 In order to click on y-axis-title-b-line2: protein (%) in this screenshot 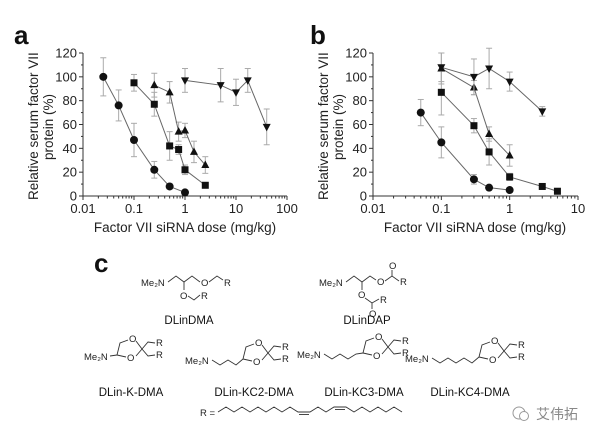, I will do `click(338, 127)`.